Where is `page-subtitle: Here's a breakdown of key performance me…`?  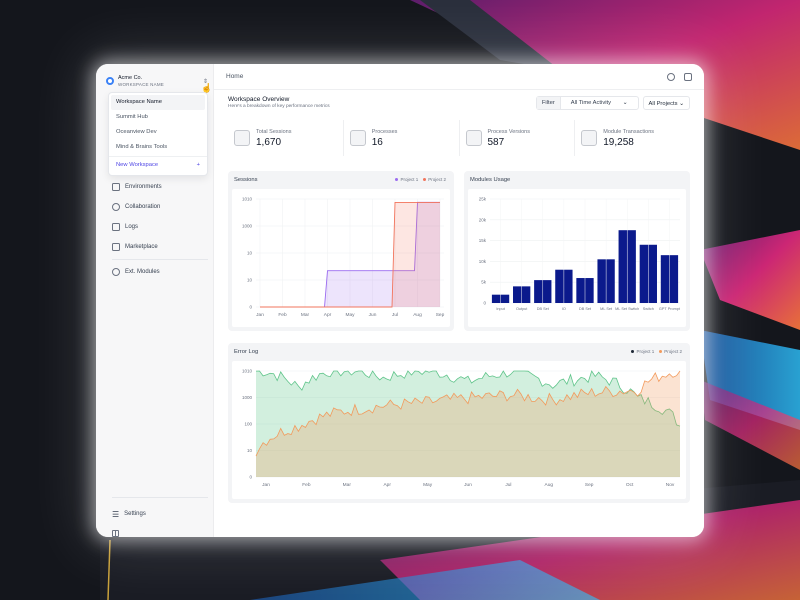 page-subtitle: Here's a breakdown of key performance me… is located at coordinates (279, 106).